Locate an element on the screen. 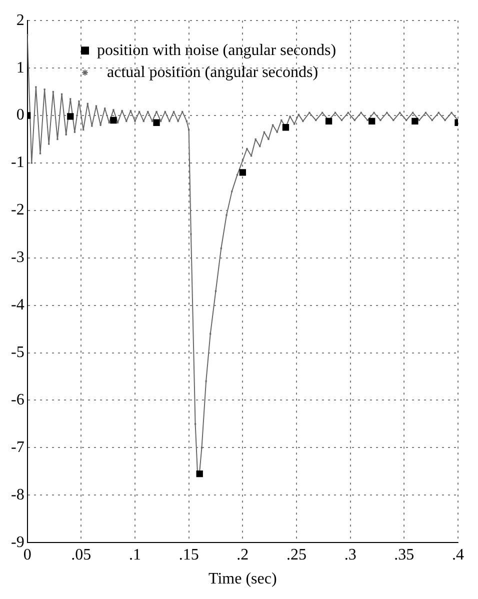 The image size is (478, 599). y-tick-label: -6 is located at coordinates (17, 399).